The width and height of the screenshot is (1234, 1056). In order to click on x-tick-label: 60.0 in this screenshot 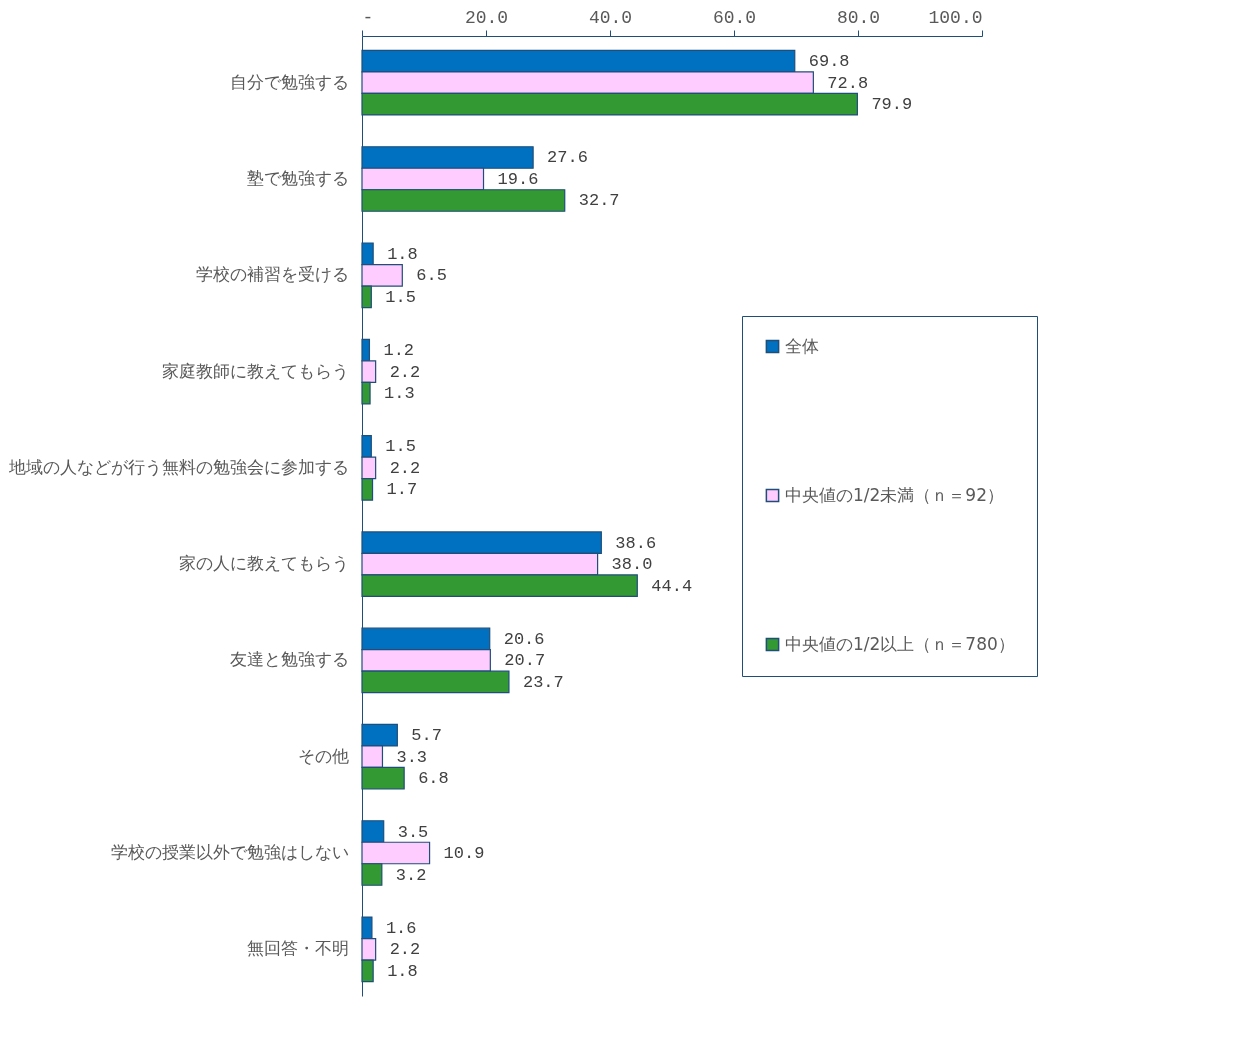, I will do `click(734, 17)`.